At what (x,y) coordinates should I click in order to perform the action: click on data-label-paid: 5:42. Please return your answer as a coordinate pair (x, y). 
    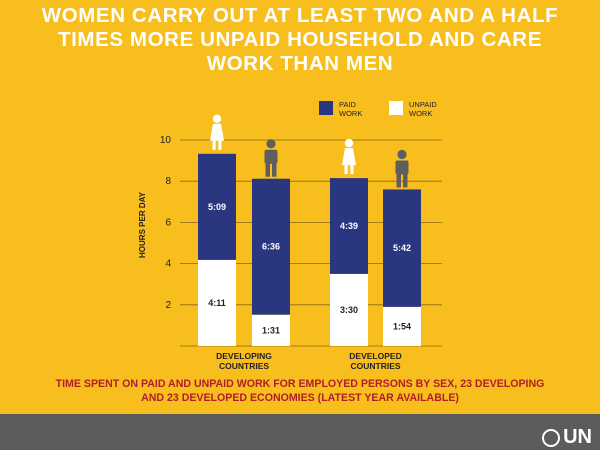
    Looking at the image, I should click on (402, 248).